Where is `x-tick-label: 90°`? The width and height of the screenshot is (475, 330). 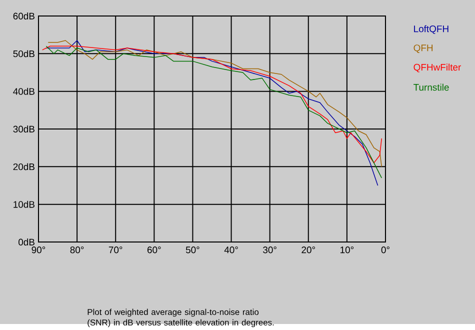 x-tick-label: 90° is located at coordinates (39, 249).